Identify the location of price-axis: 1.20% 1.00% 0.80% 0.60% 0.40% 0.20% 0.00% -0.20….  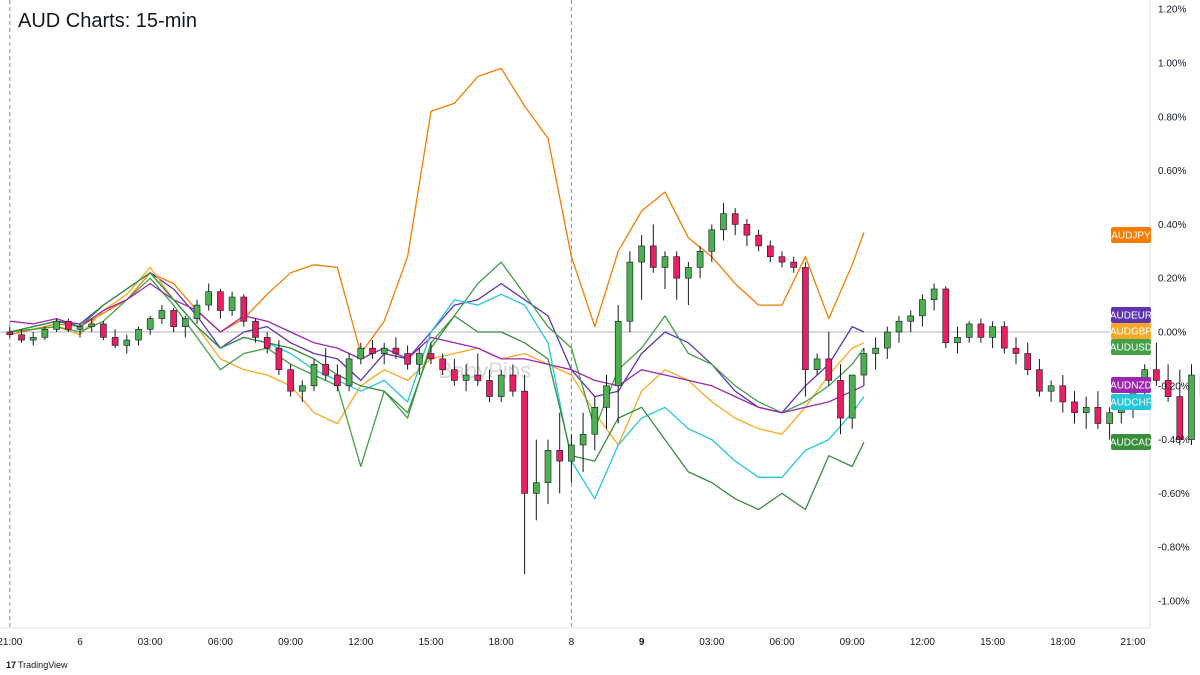
(1169, 314).